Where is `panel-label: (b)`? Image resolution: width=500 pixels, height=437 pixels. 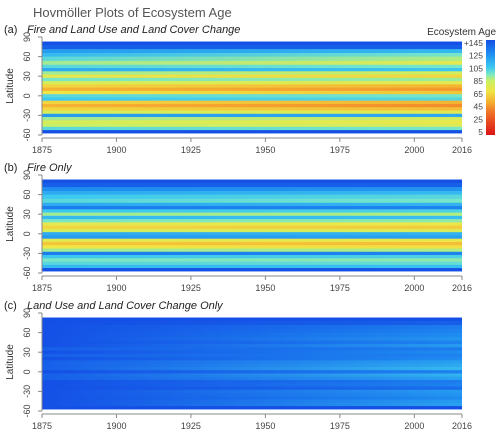
panel-label: (b) is located at coordinates (10, 168).